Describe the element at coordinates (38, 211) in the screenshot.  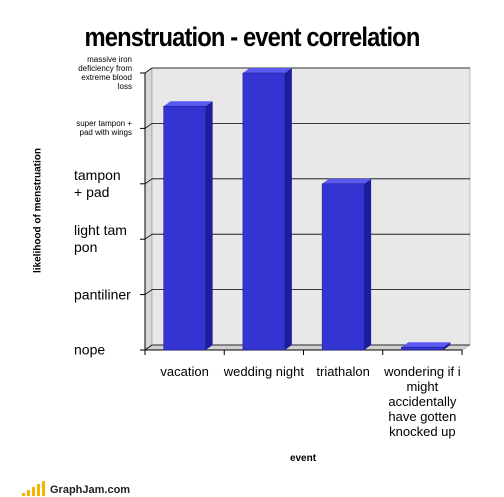
I see `y-axis-label: likelihood of menstruation` at that location.